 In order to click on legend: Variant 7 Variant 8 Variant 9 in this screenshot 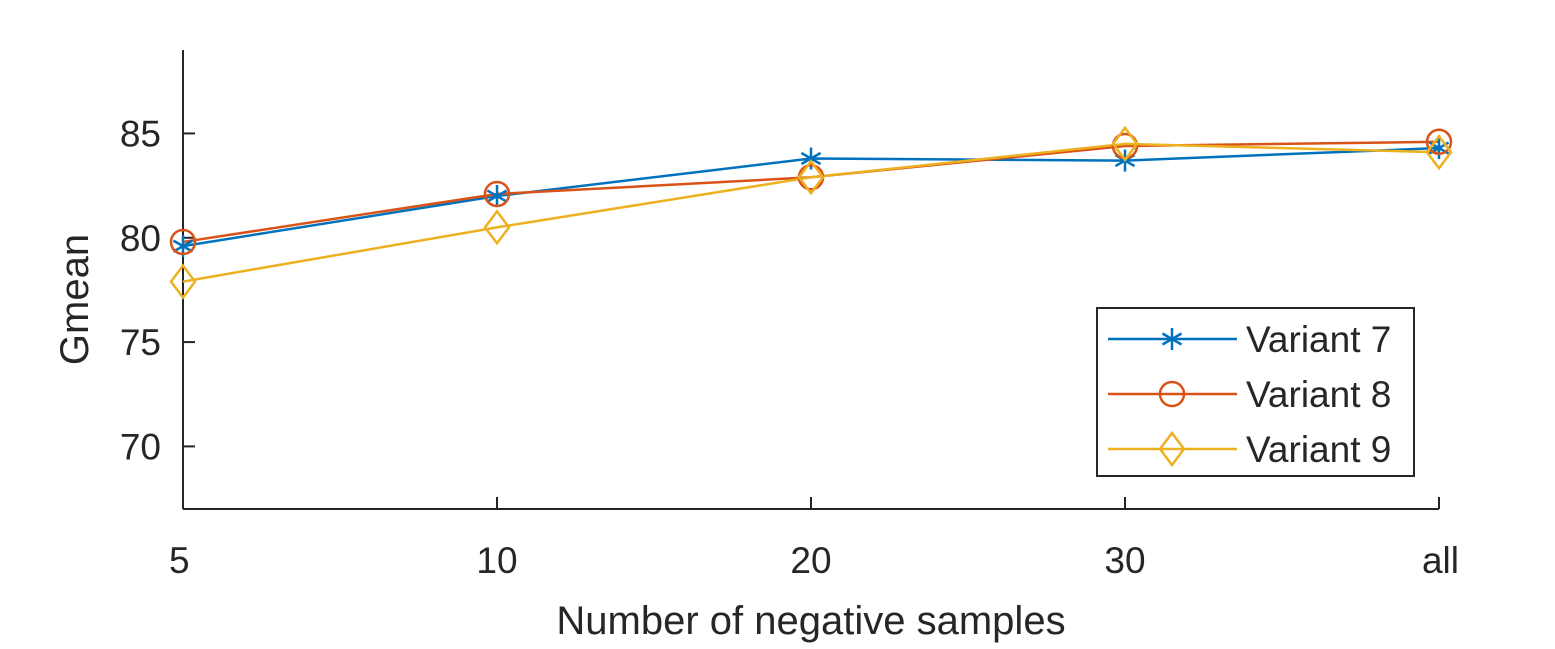, I will do `click(1255, 392)`.